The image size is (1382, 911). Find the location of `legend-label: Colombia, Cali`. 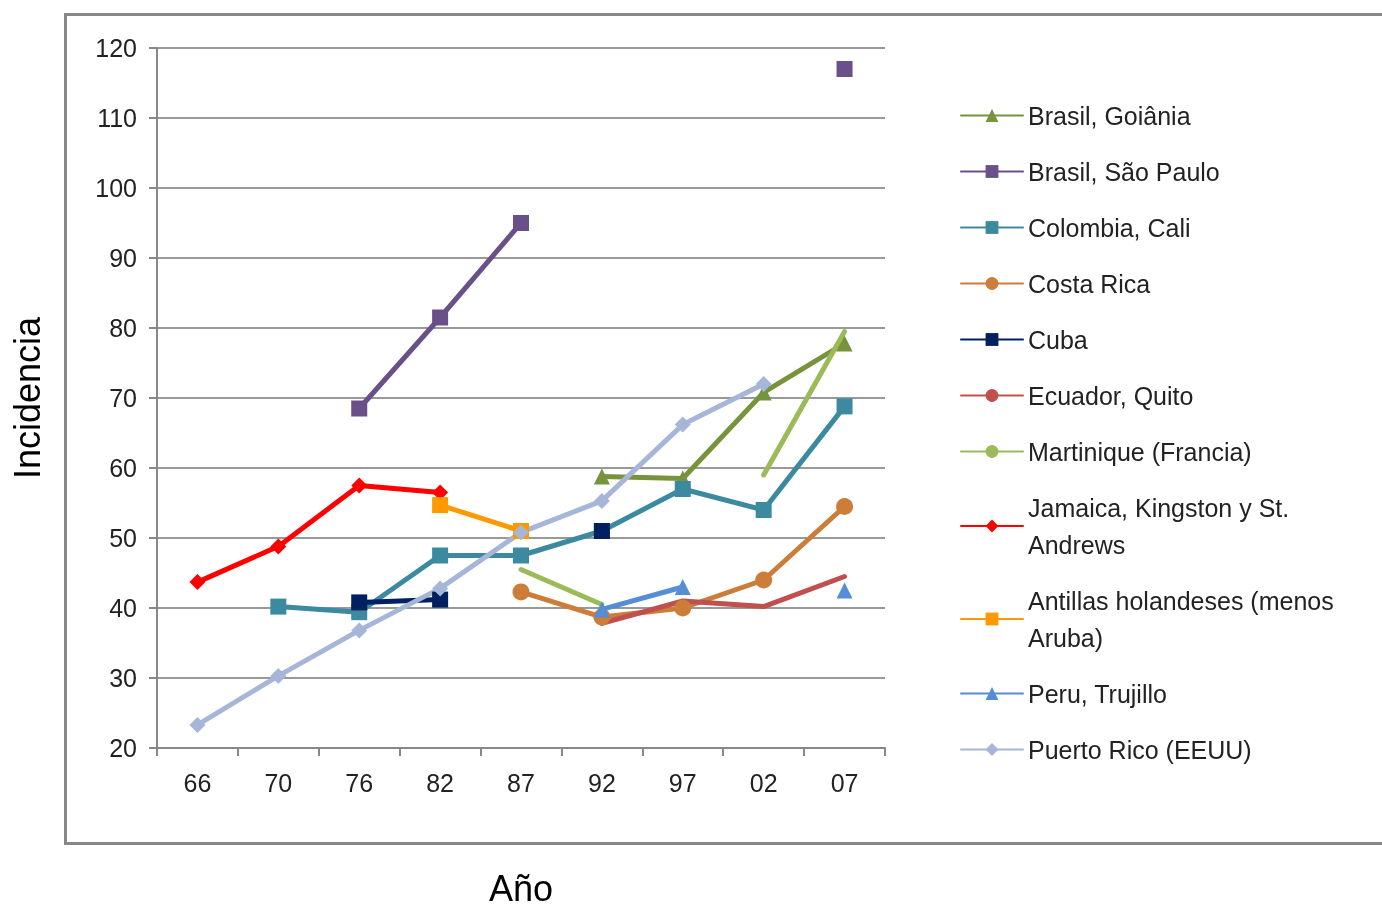

legend-label: Colombia, Cali is located at coordinates (1109, 227).